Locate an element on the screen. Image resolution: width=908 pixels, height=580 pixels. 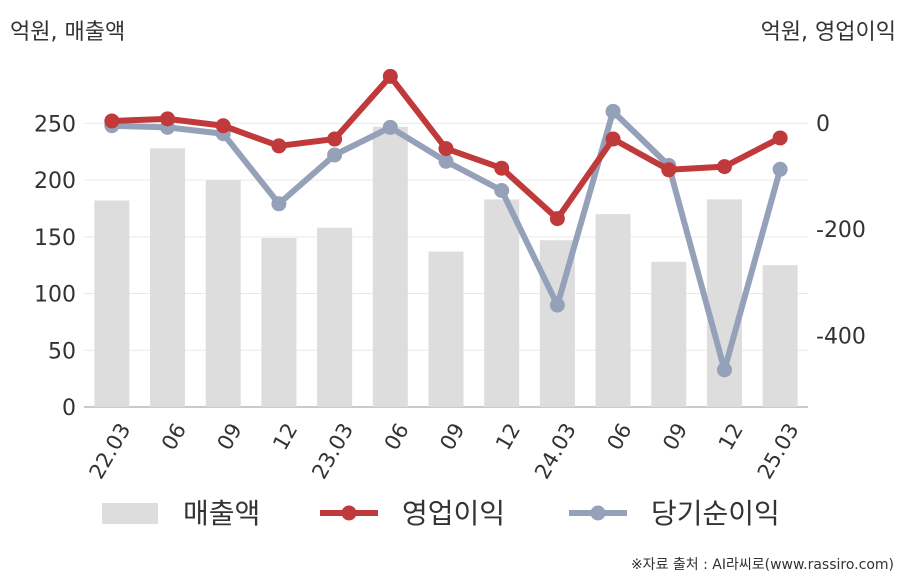
left-axis-unit: 억원, 매출액 is located at coordinates (68, 32).